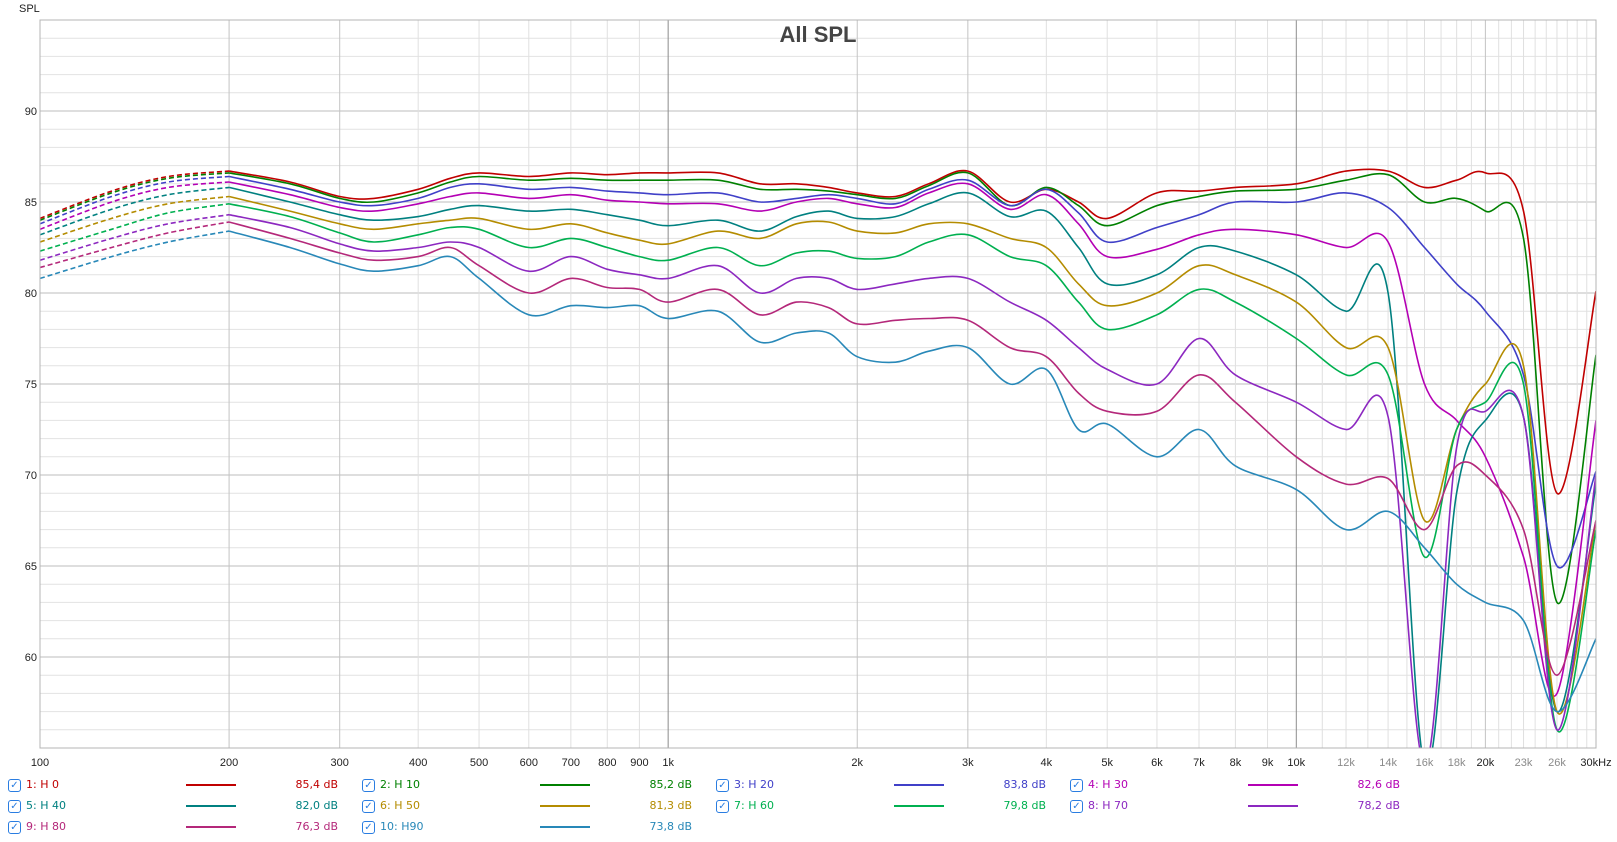  What do you see at coordinates (229, 763) in the screenshot?
I see `x-tick-label: 200` at bounding box center [229, 763].